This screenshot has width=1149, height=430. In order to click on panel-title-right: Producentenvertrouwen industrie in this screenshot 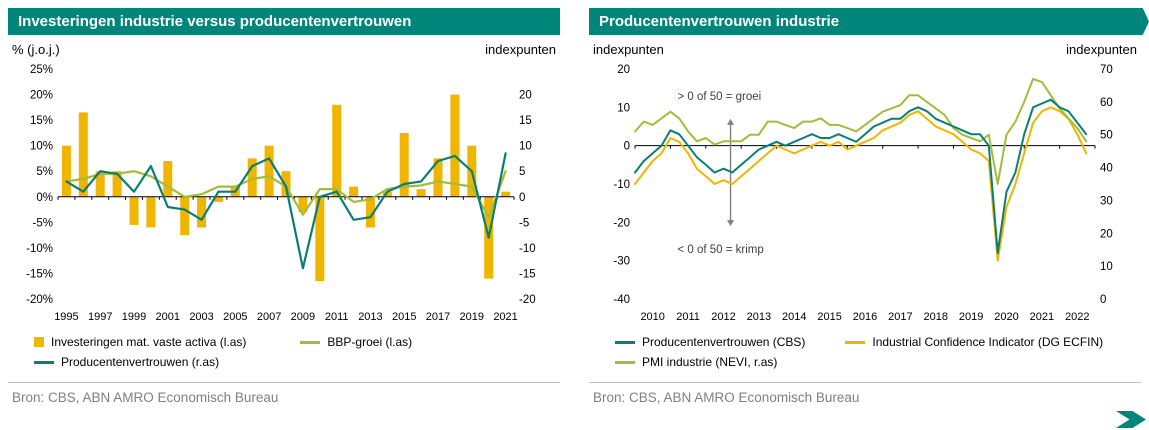, I will do `click(719, 21)`.